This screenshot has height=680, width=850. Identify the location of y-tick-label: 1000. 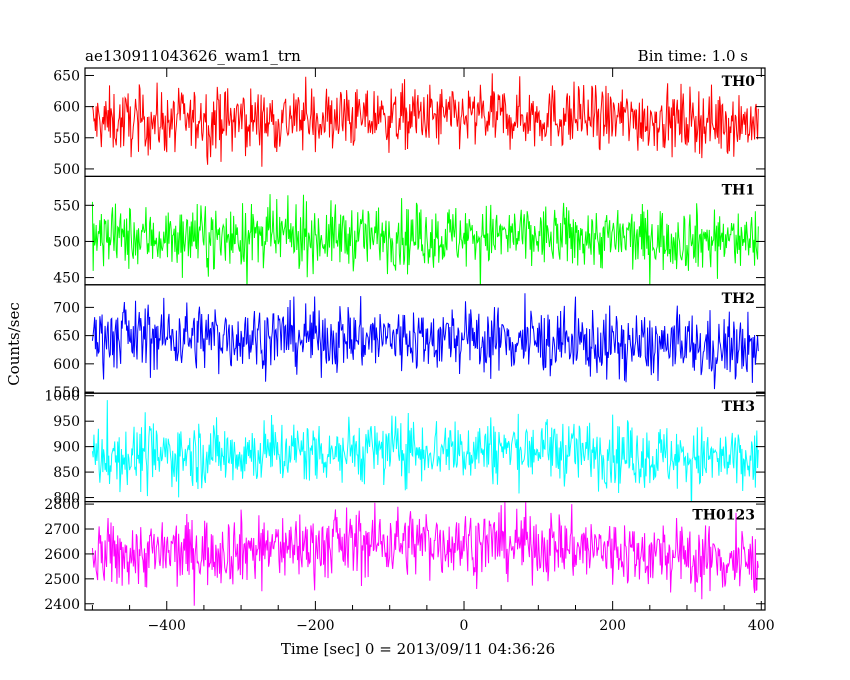
(62, 397).